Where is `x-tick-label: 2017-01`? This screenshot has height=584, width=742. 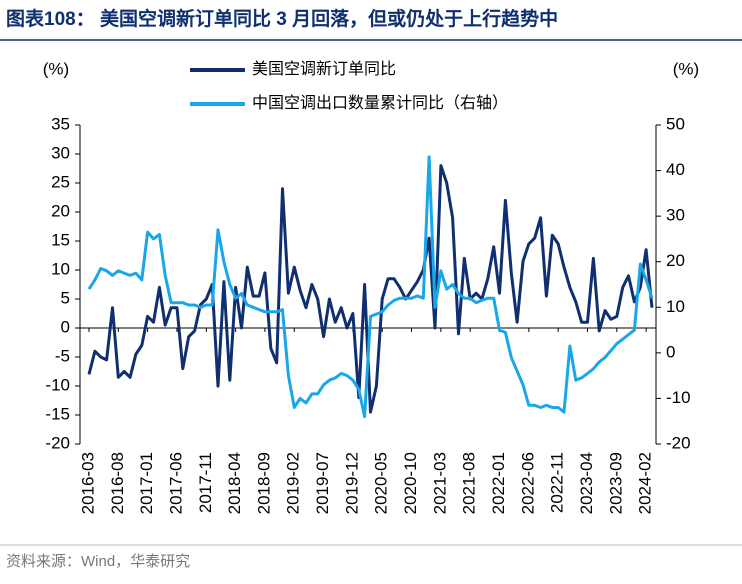
x-tick-label: 2017-01 is located at coordinates (146, 483).